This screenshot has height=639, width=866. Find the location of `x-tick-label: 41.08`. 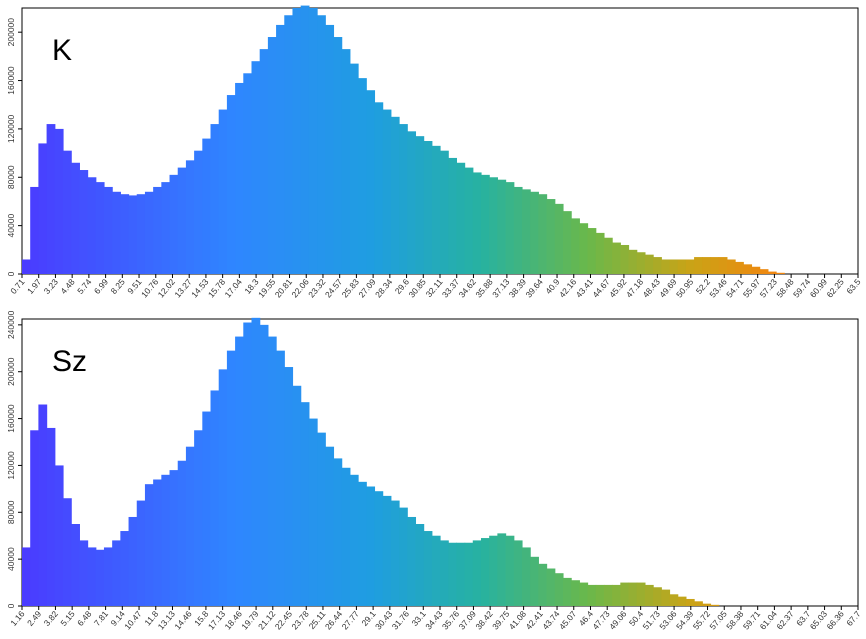

x-tick-label: 41.08 is located at coordinates (518, 620).